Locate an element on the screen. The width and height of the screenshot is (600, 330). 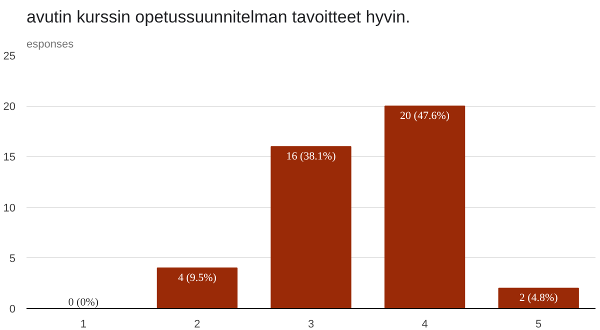
x-tick-label: 2 is located at coordinates (197, 324).